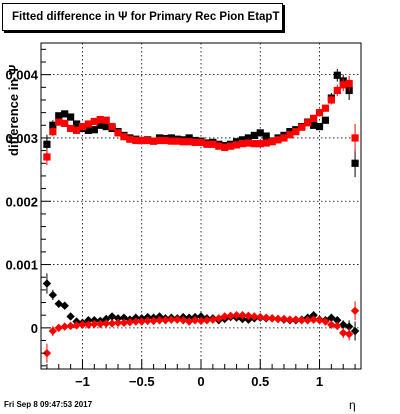 This screenshot has width=400, height=414. What do you see at coordinates (21, 138) in the screenshot?
I see `y-tick-label: 0.003` at bounding box center [21, 138].